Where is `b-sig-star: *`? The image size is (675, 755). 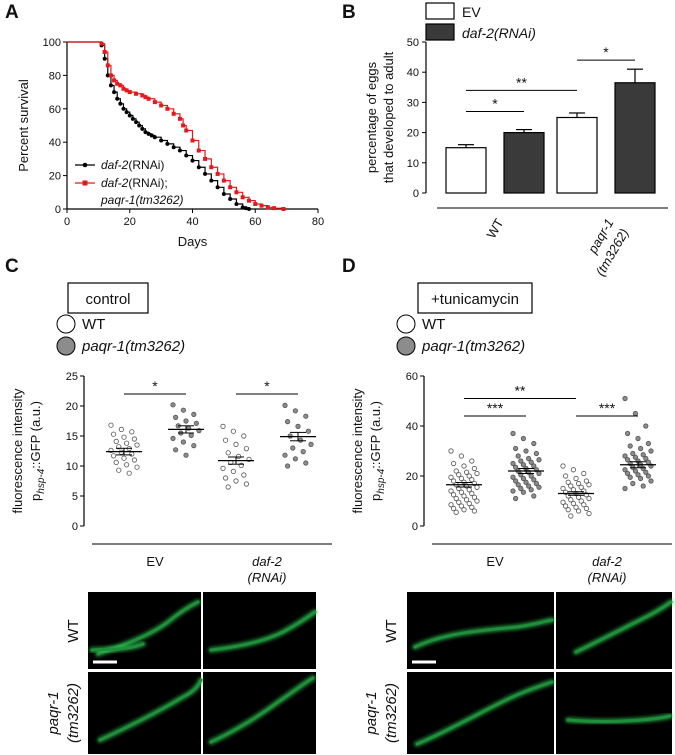 b-sig-star: * is located at coordinates (495, 103).